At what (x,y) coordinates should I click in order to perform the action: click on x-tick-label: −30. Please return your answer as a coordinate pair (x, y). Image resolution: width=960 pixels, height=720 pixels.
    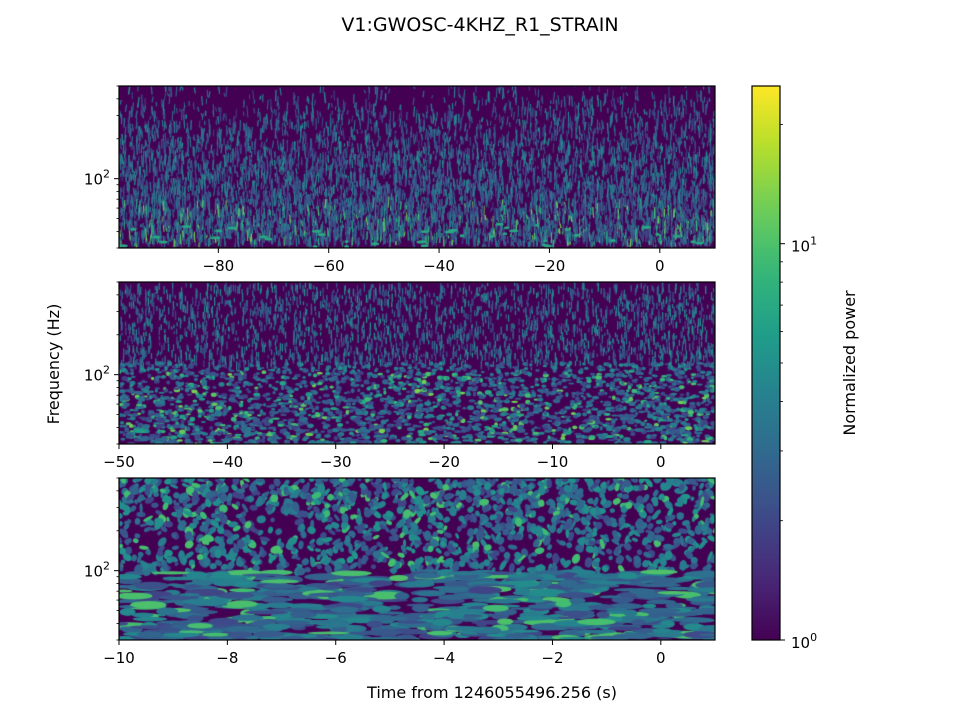
    Looking at the image, I should click on (336, 462).